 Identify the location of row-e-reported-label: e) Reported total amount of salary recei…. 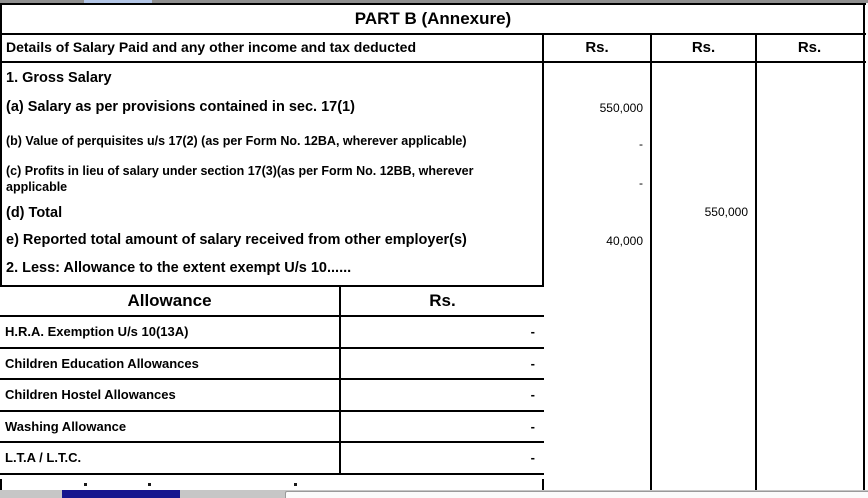
(236, 240).